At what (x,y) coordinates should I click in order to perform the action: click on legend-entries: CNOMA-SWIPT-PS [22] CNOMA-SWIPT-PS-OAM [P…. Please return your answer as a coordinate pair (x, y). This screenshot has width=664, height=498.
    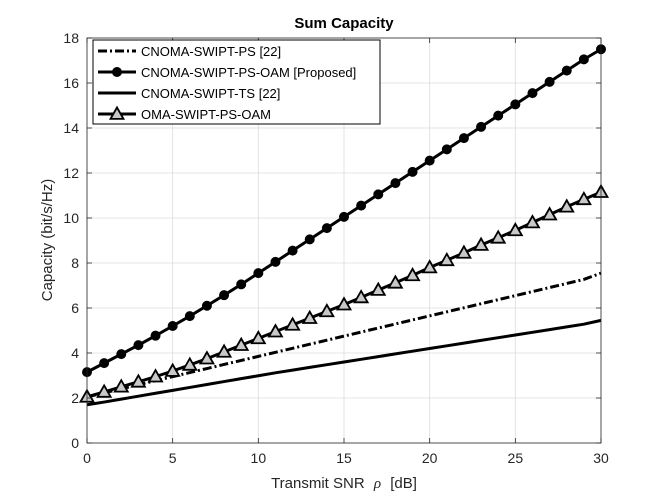
    Looking at the image, I should click on (227, 83).